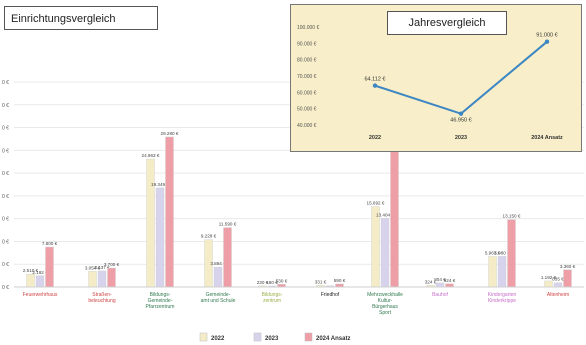 The image size is (586, 345). I want to click on data-label: 24.963 €, so click(151, 155).